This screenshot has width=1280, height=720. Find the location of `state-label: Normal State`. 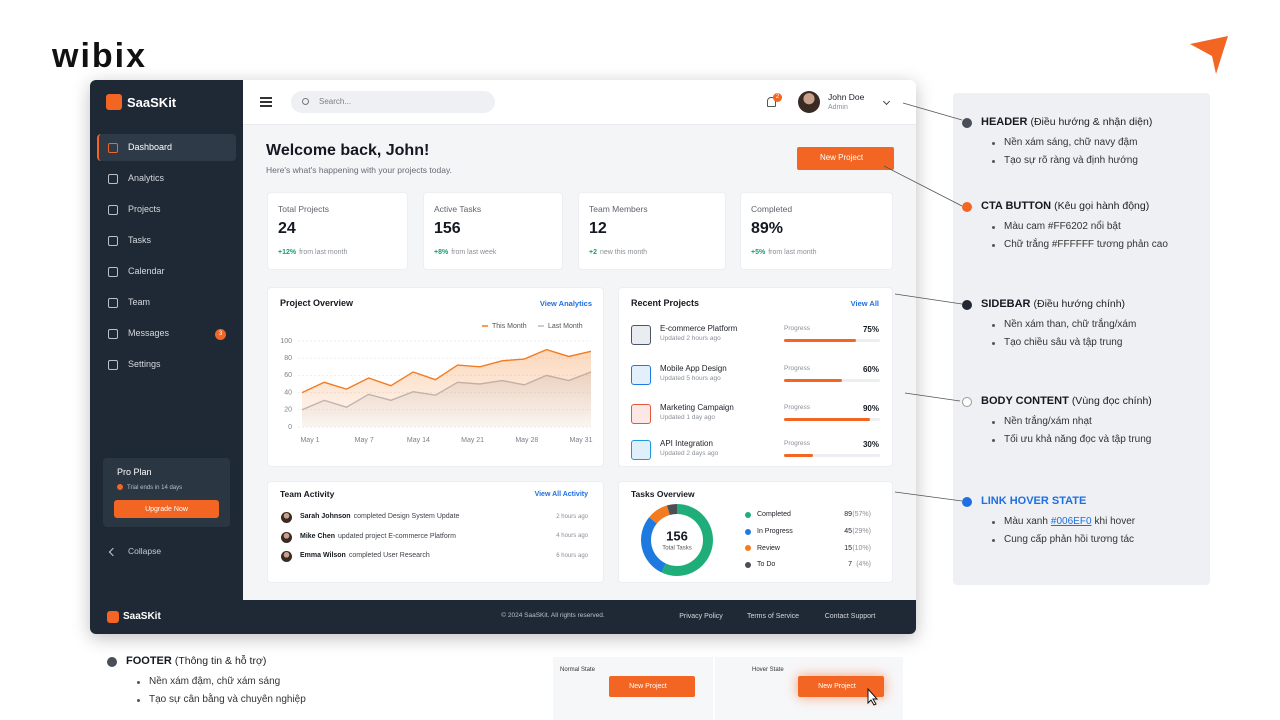

state-label: Normal State is located at coordinates (578, 669).